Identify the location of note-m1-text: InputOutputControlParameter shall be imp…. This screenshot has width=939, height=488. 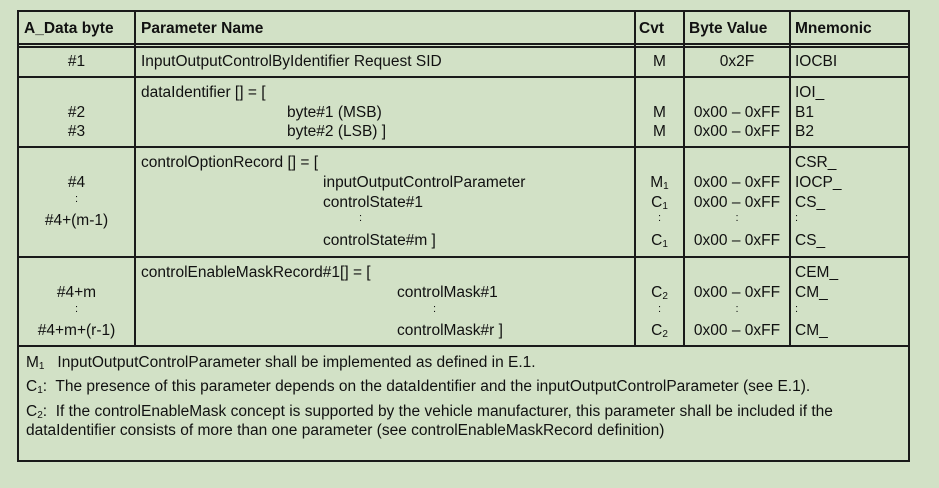
(296, 362).